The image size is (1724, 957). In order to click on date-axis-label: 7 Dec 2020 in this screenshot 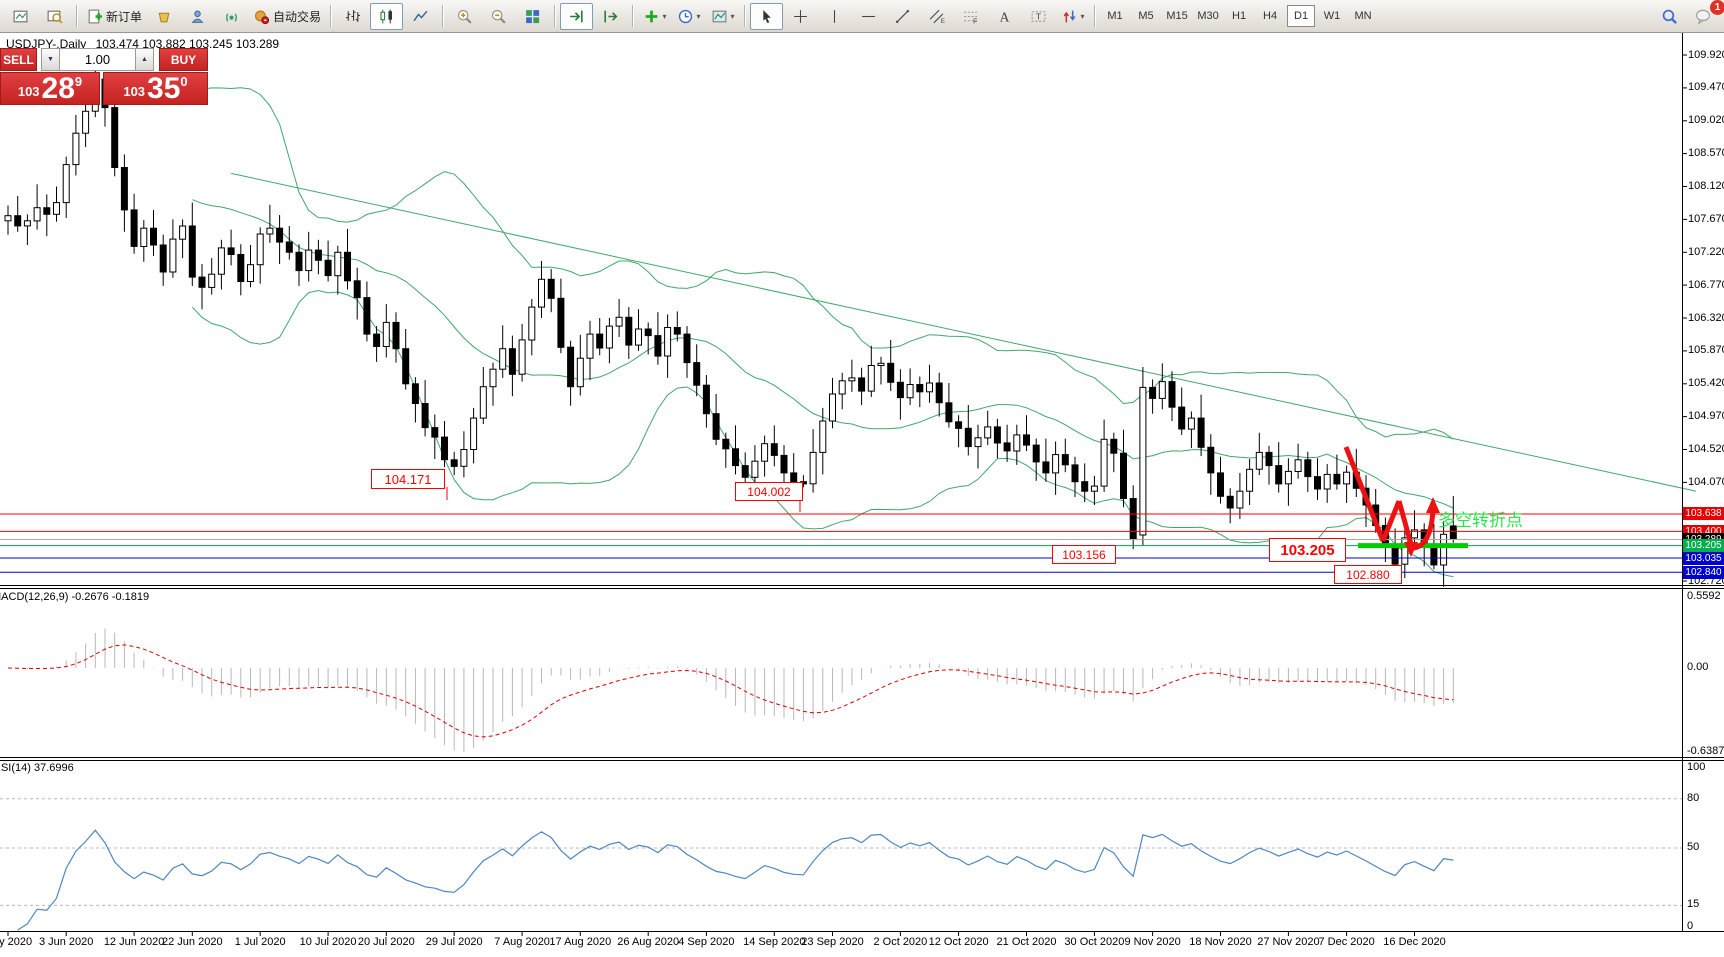, I will do `click(1346, 942)`.